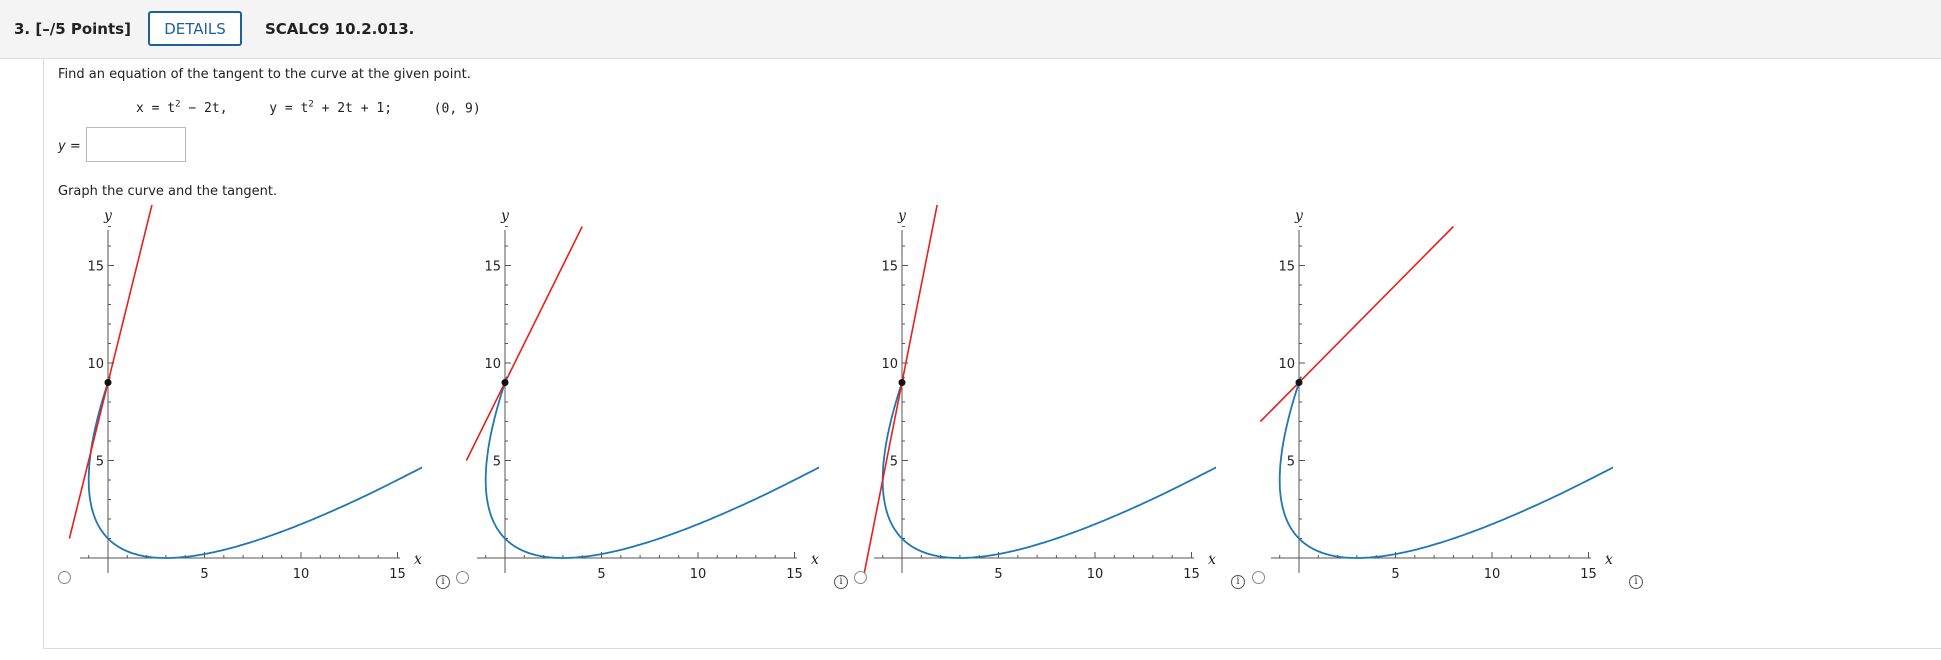 The image size is (1941, 660). I want to click on details-button: DETAILS, so click(195, 28).